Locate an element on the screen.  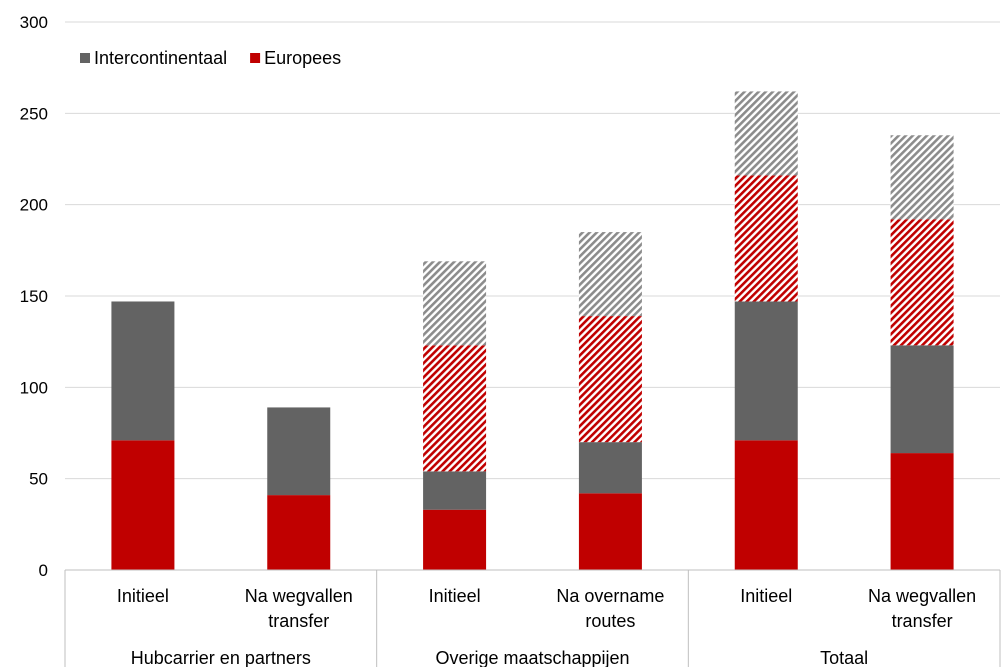
bar-segment-s2-c2 is located at coordinates (455, 408).